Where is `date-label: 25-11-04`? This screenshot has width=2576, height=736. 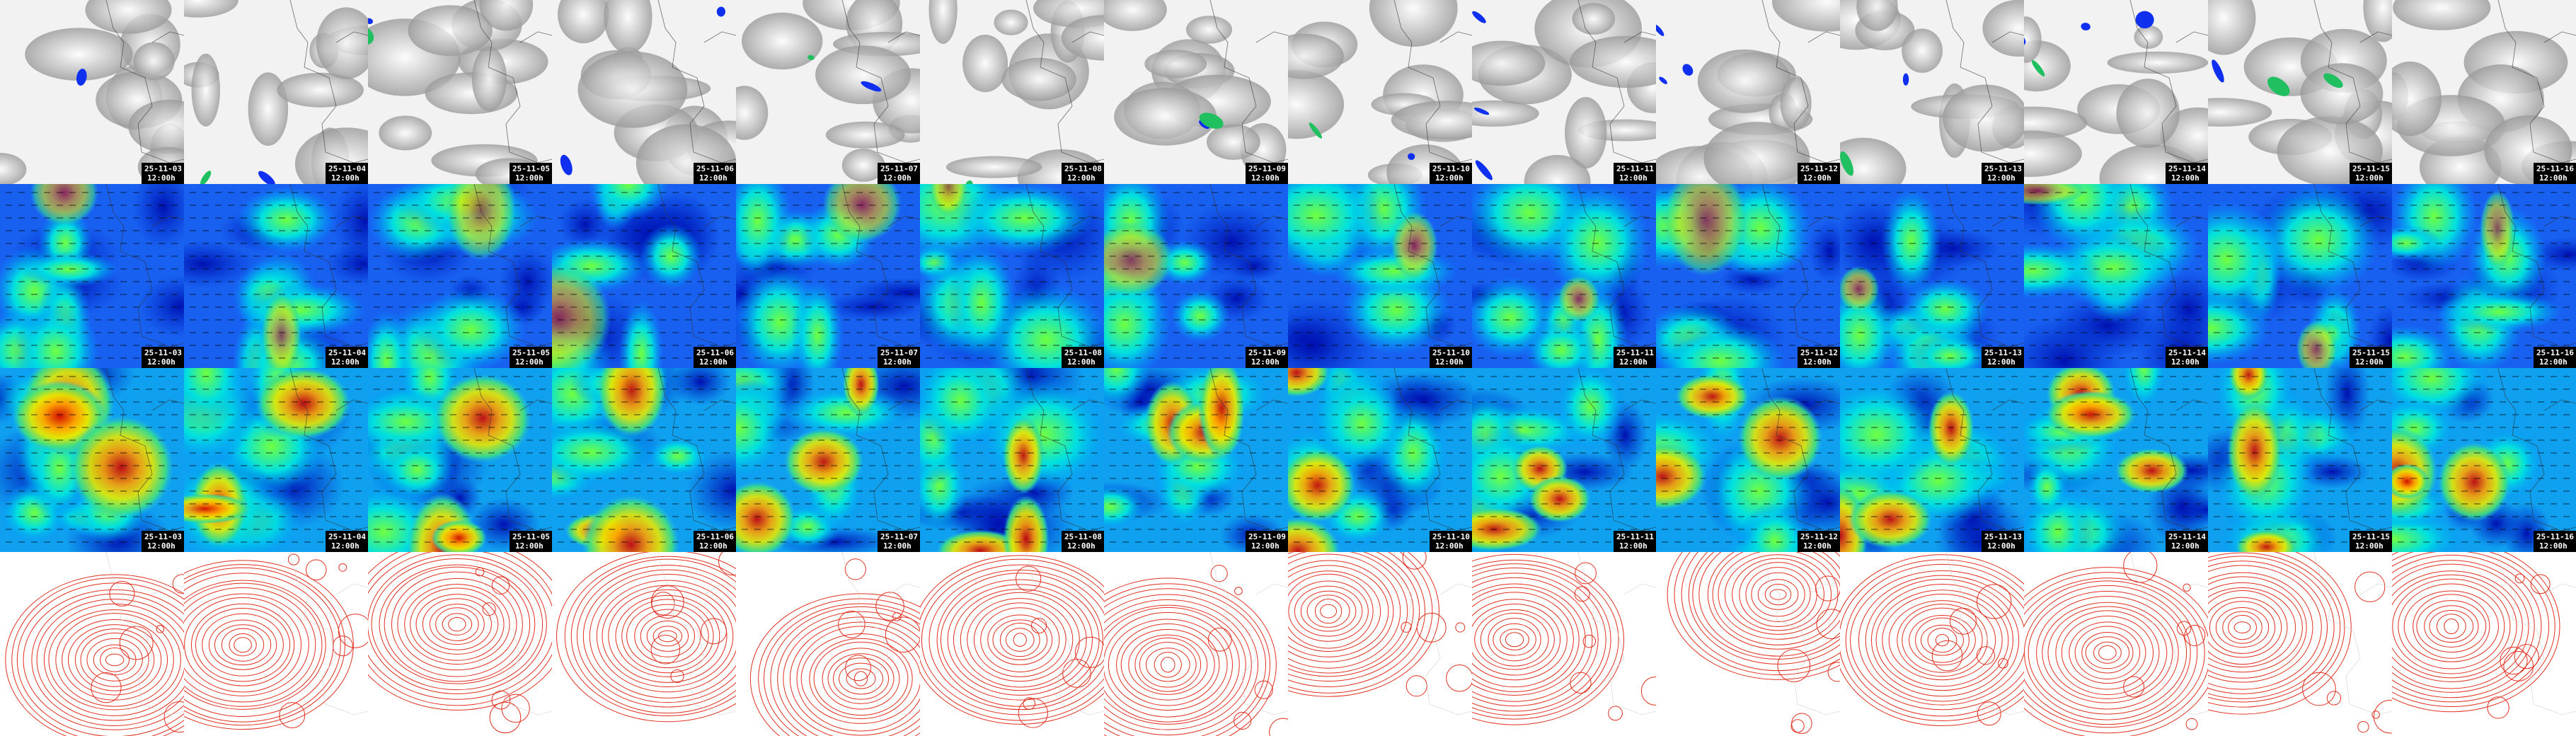
date-label: 25-11-04 is located at coordinates (347, 536).